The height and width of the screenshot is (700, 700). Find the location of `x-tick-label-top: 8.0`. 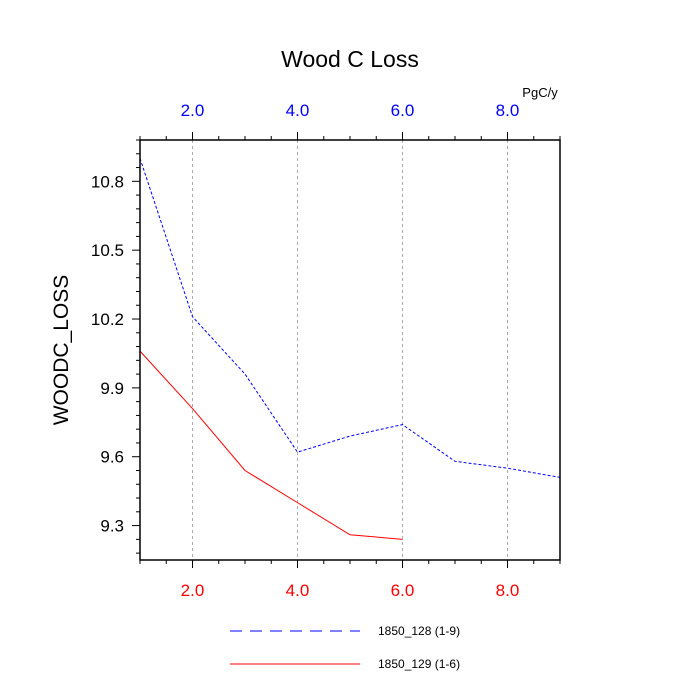

x-tick-label-top: 8.0 is located at coordinates (508, 110).